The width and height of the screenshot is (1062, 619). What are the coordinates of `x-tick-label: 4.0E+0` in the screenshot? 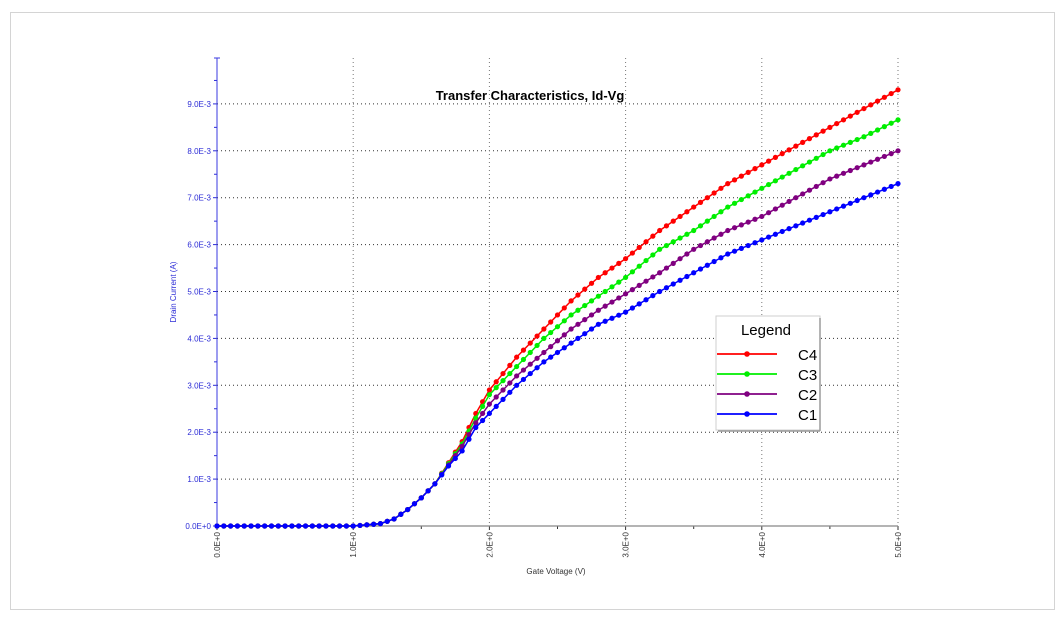 It's located at (762, 544).